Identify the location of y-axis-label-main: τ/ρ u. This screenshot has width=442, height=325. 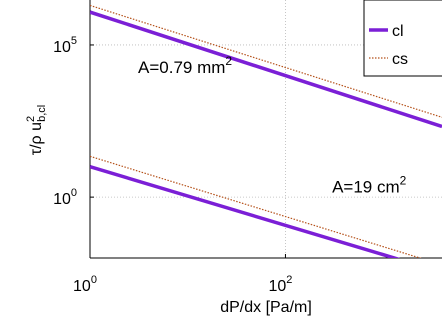
(36, 138).